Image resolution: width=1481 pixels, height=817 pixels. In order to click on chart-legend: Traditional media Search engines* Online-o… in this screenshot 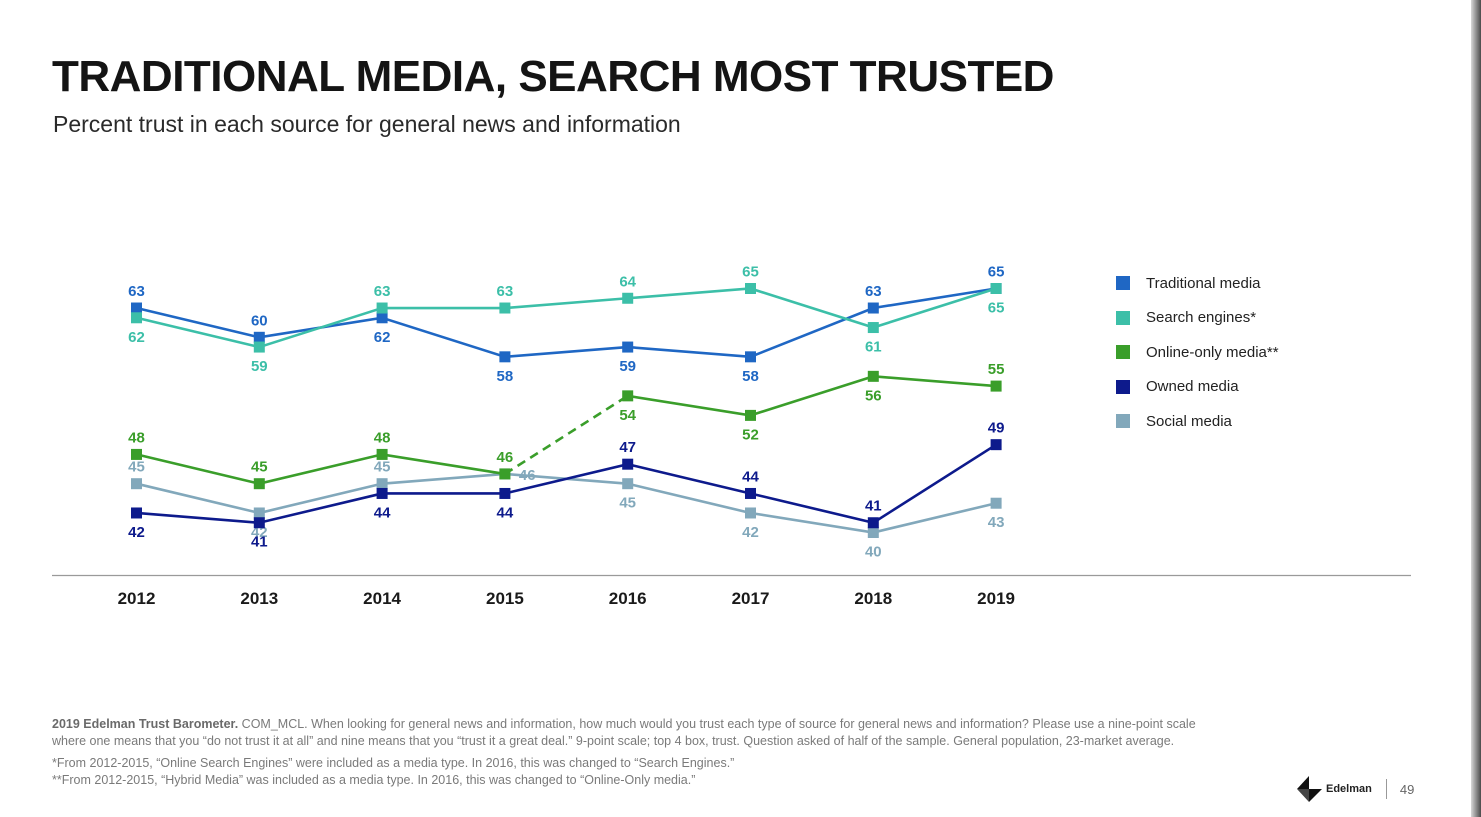, I will do `click(1197, 352)`.